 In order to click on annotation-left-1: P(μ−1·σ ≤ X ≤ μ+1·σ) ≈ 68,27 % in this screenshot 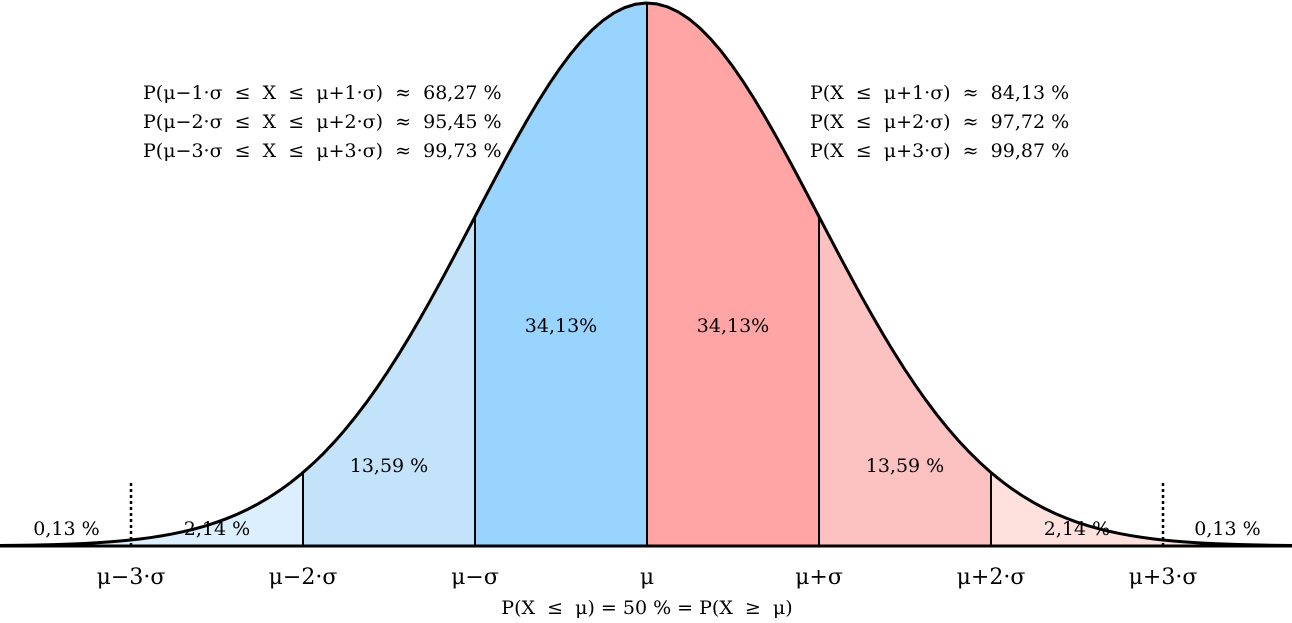, I will do `click(322, 93)`.